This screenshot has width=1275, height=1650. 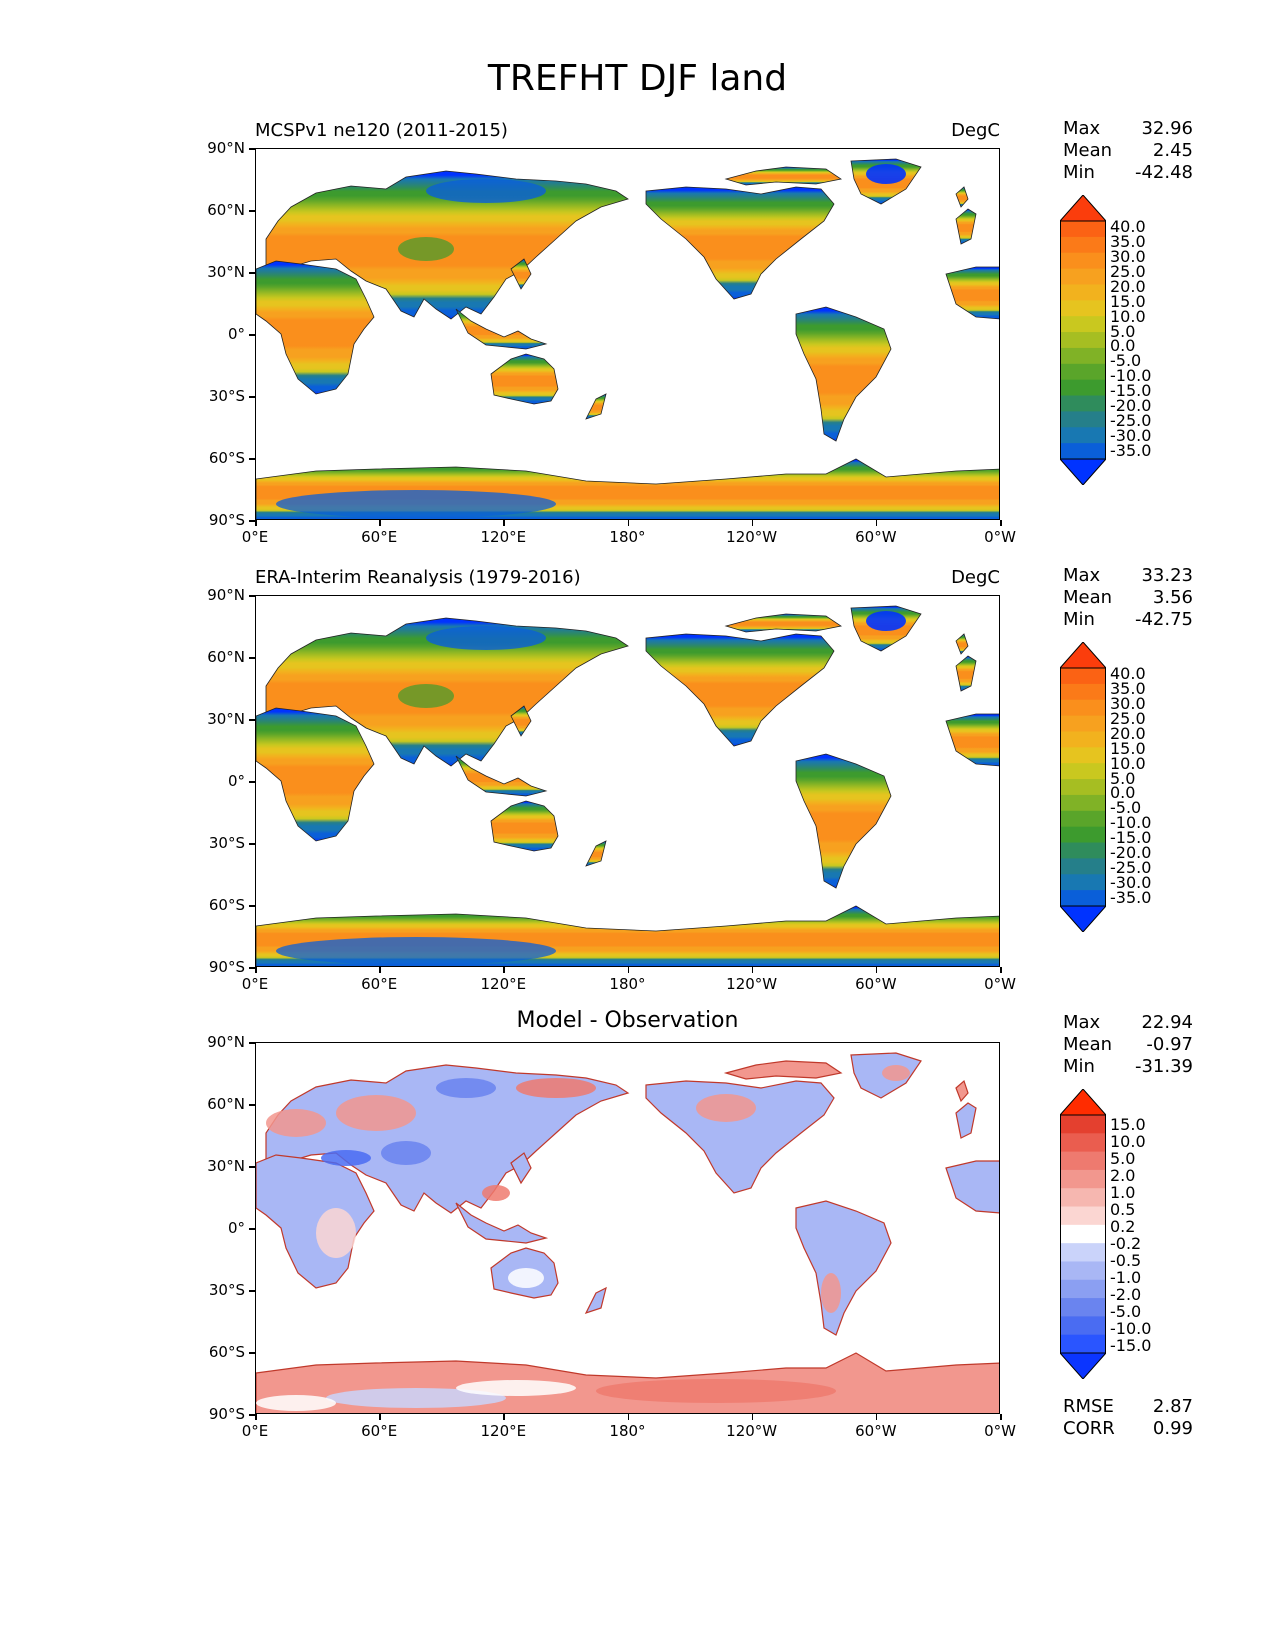 I want to click on land-japan, so click(x=521, y=274).